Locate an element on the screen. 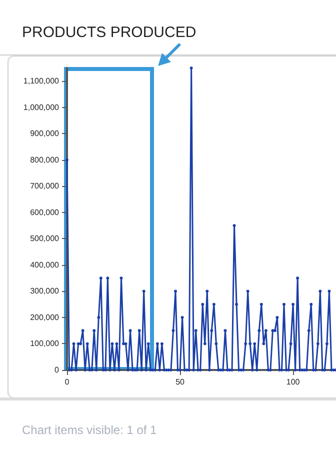 The image size is (336, 461). y-tick-label: 600,000 is located at coordinates (45, 212).